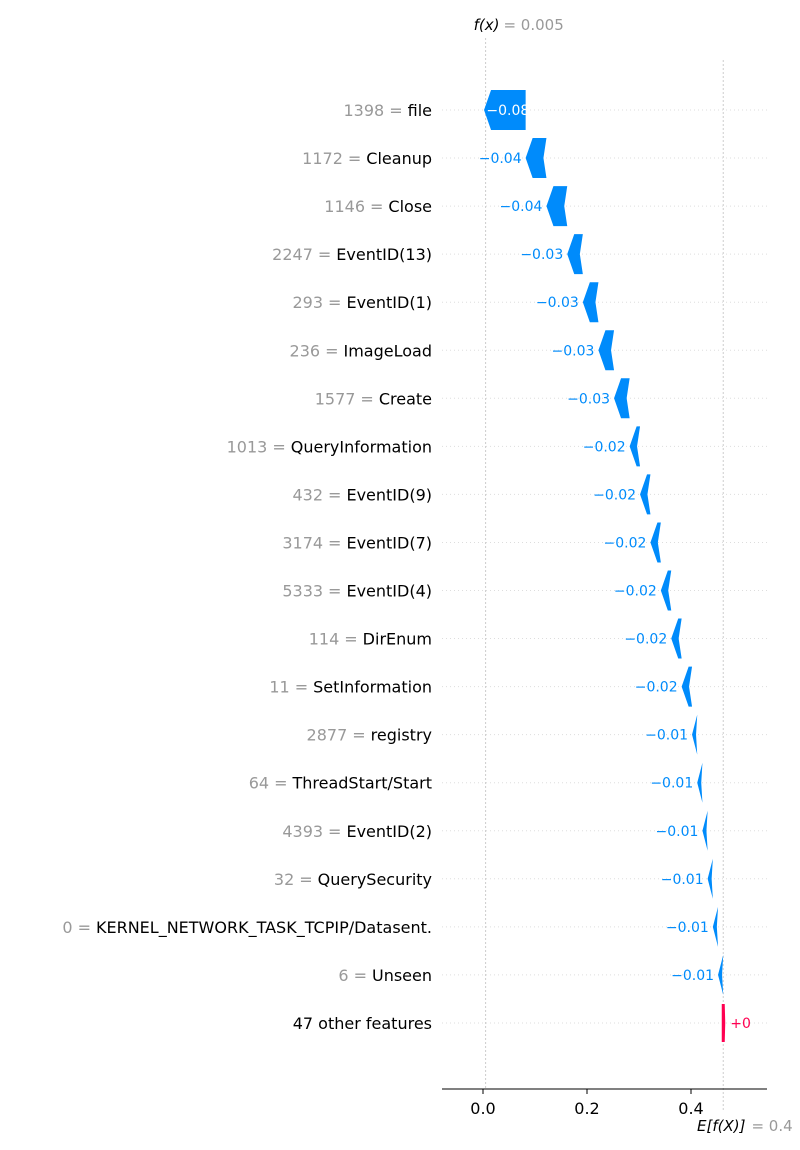  What do you see at coordinates (389, 831) in the screenshot?
I see `feature-name: EventID(2)` at bounding box center [389, 831].